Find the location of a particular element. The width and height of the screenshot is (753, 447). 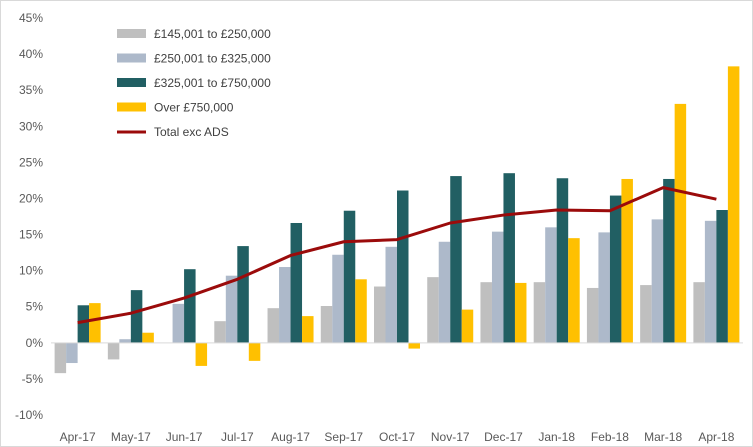

legend-label: Over £750,000 is located at coordinates (194, 108).